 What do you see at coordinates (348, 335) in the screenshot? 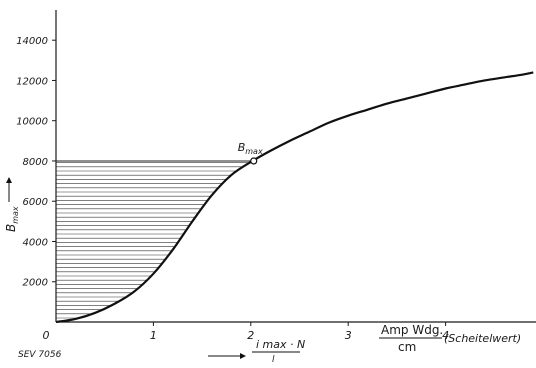
I see `x-tick-label: 3` at bounding box center [348, 335].